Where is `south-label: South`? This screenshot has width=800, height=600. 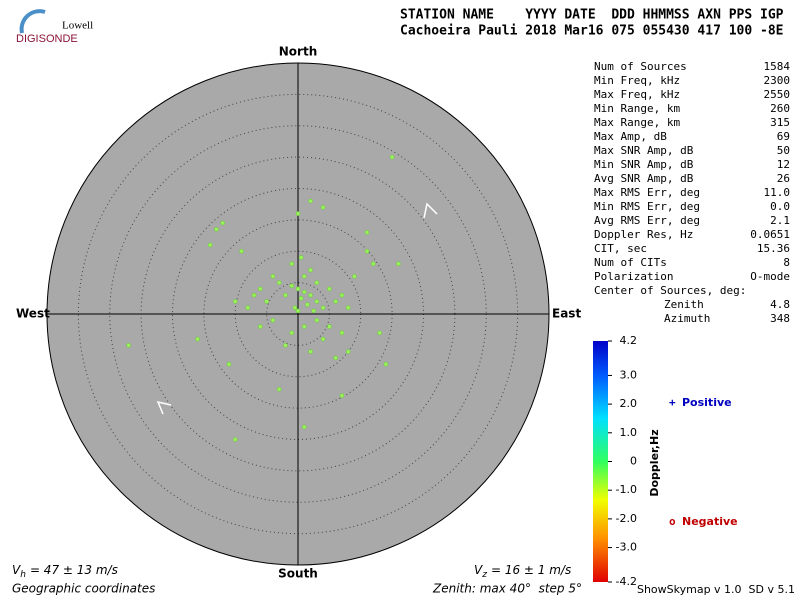
south-label: South is located at coordinates (298, 574).